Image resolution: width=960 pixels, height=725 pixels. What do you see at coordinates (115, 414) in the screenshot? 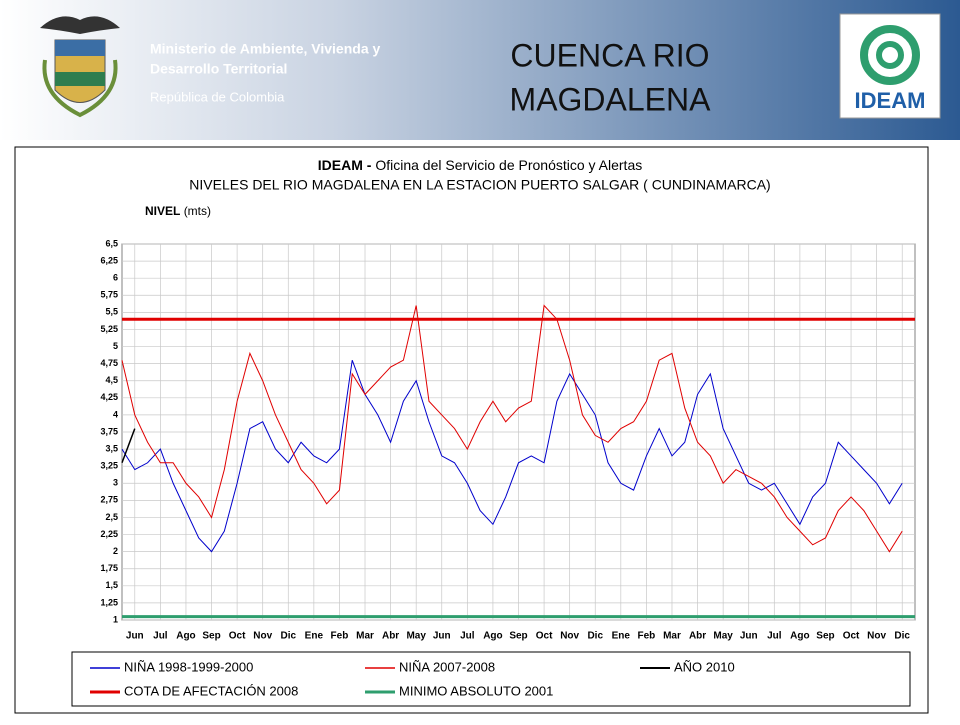
I see `y-tick-label: 4` at bounding box center [115, 414].